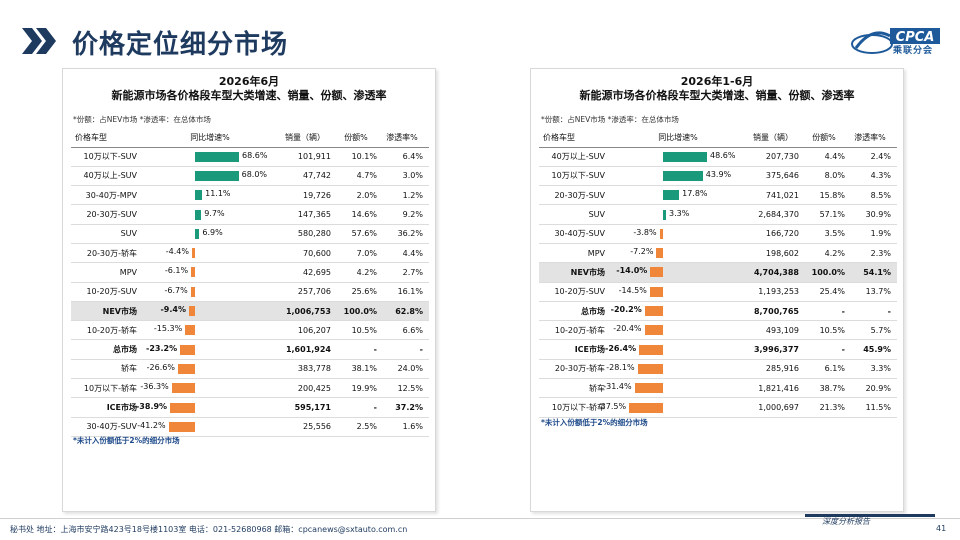 The height and width of the screenshot is (540, 960). I want to click on cell-share: 57.1%, so click(824, 214).